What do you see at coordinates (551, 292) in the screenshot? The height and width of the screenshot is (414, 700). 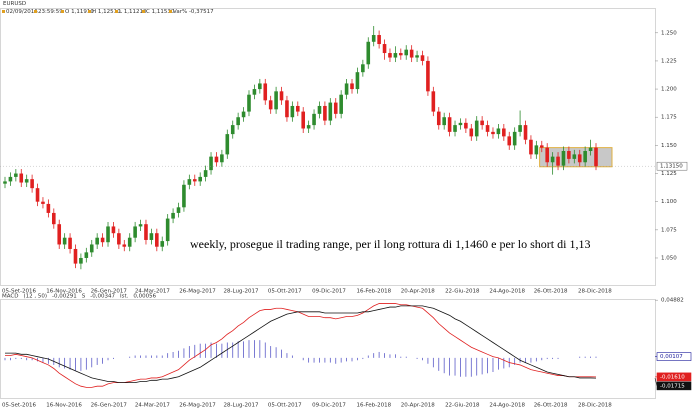 I see `x-tick-label: 26-Ott-2018` at bounding box center [551, 292].